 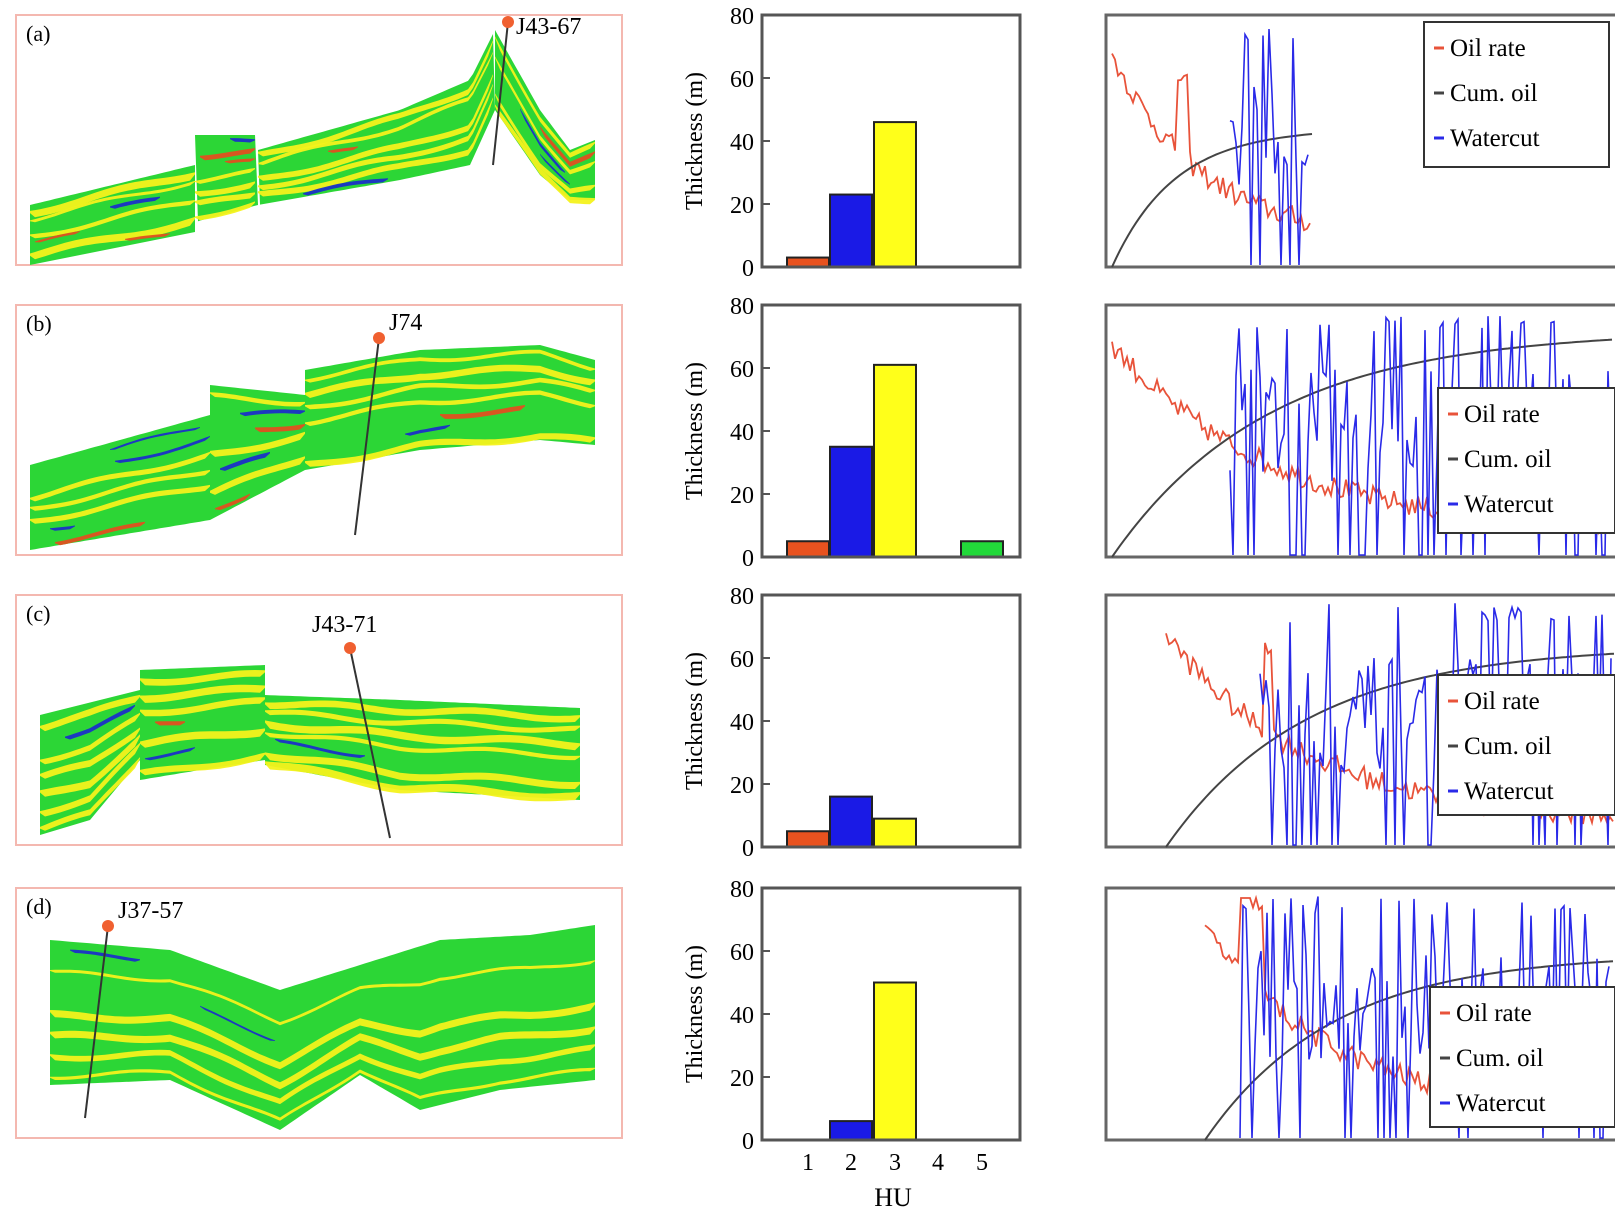 What do you see at coordinates (982, 1163) in the screenshot?
I see `x-tick-label: 5` at bounding box center [982, 1163].